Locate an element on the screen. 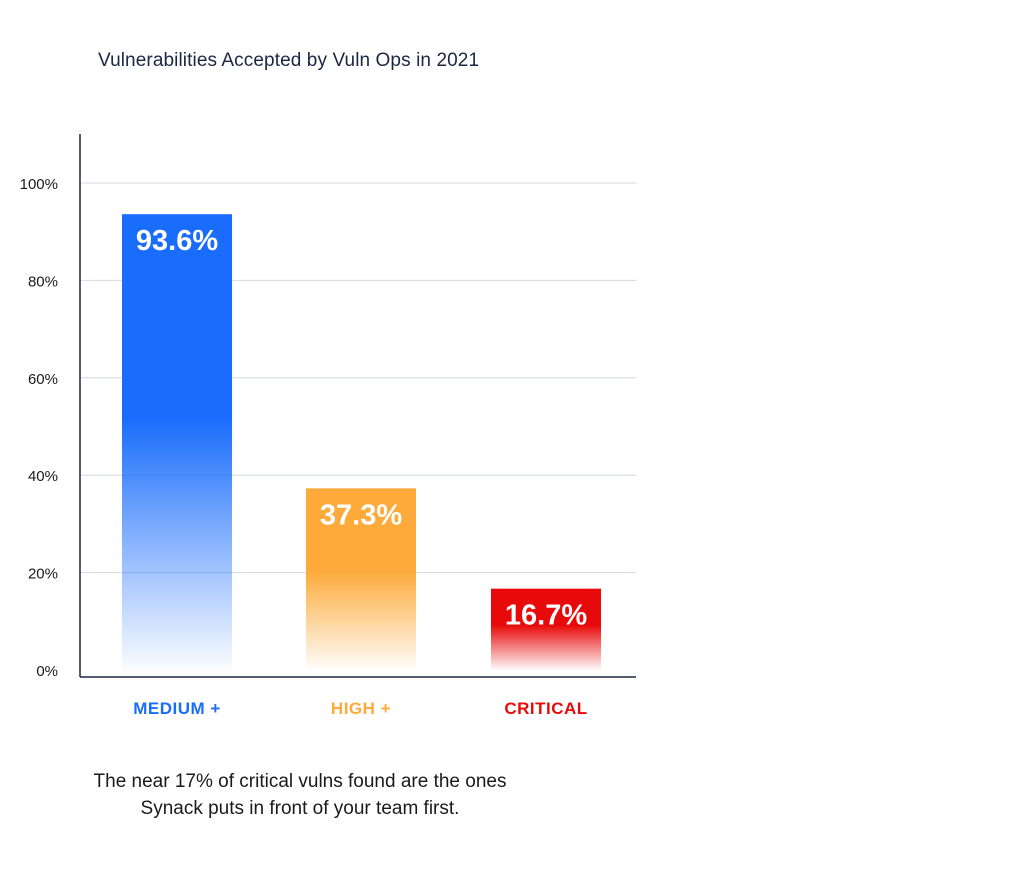 Image resolution: width=1036 pixels, height=882 pixels. bar-value-label: 37.3% is located at coordinates (361, 515).